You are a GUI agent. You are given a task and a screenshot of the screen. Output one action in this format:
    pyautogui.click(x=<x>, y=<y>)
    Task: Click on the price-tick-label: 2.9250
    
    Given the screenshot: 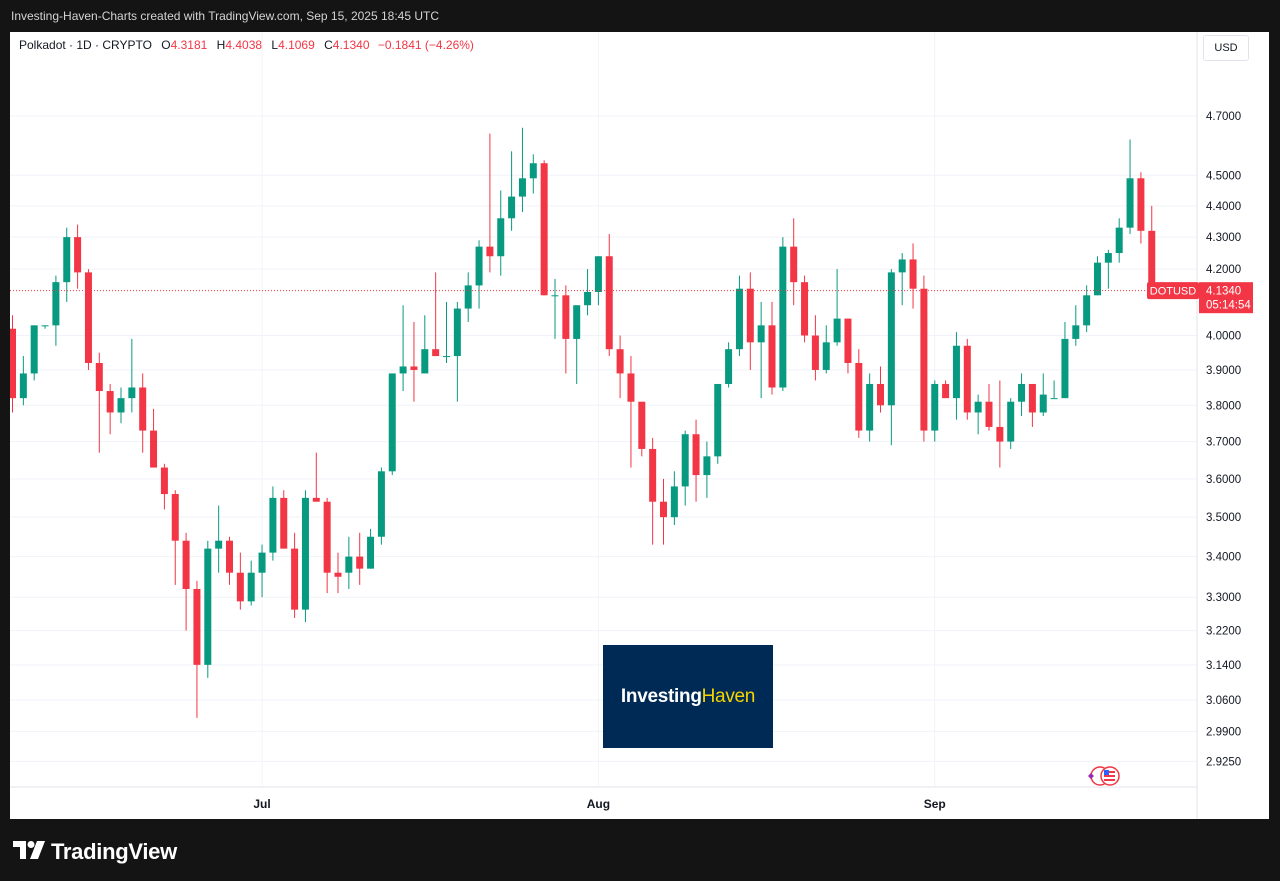 What is the action you would take?
    pyautogui.click(x=1223, y=762)
    